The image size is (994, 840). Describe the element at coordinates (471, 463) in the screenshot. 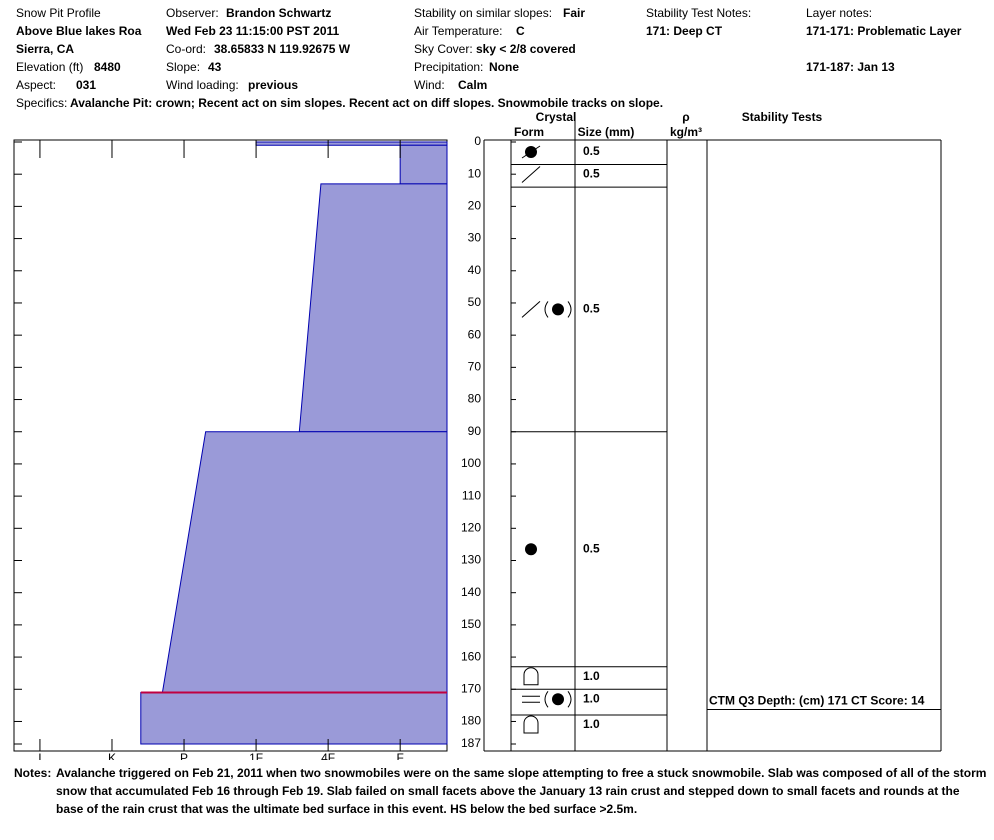

I see `y-tick-label: 100` at that location.